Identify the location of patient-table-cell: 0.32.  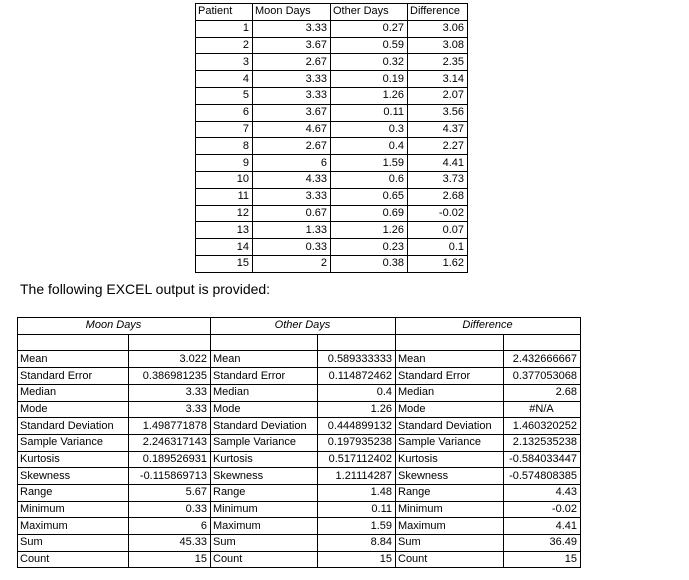
(369, 62).